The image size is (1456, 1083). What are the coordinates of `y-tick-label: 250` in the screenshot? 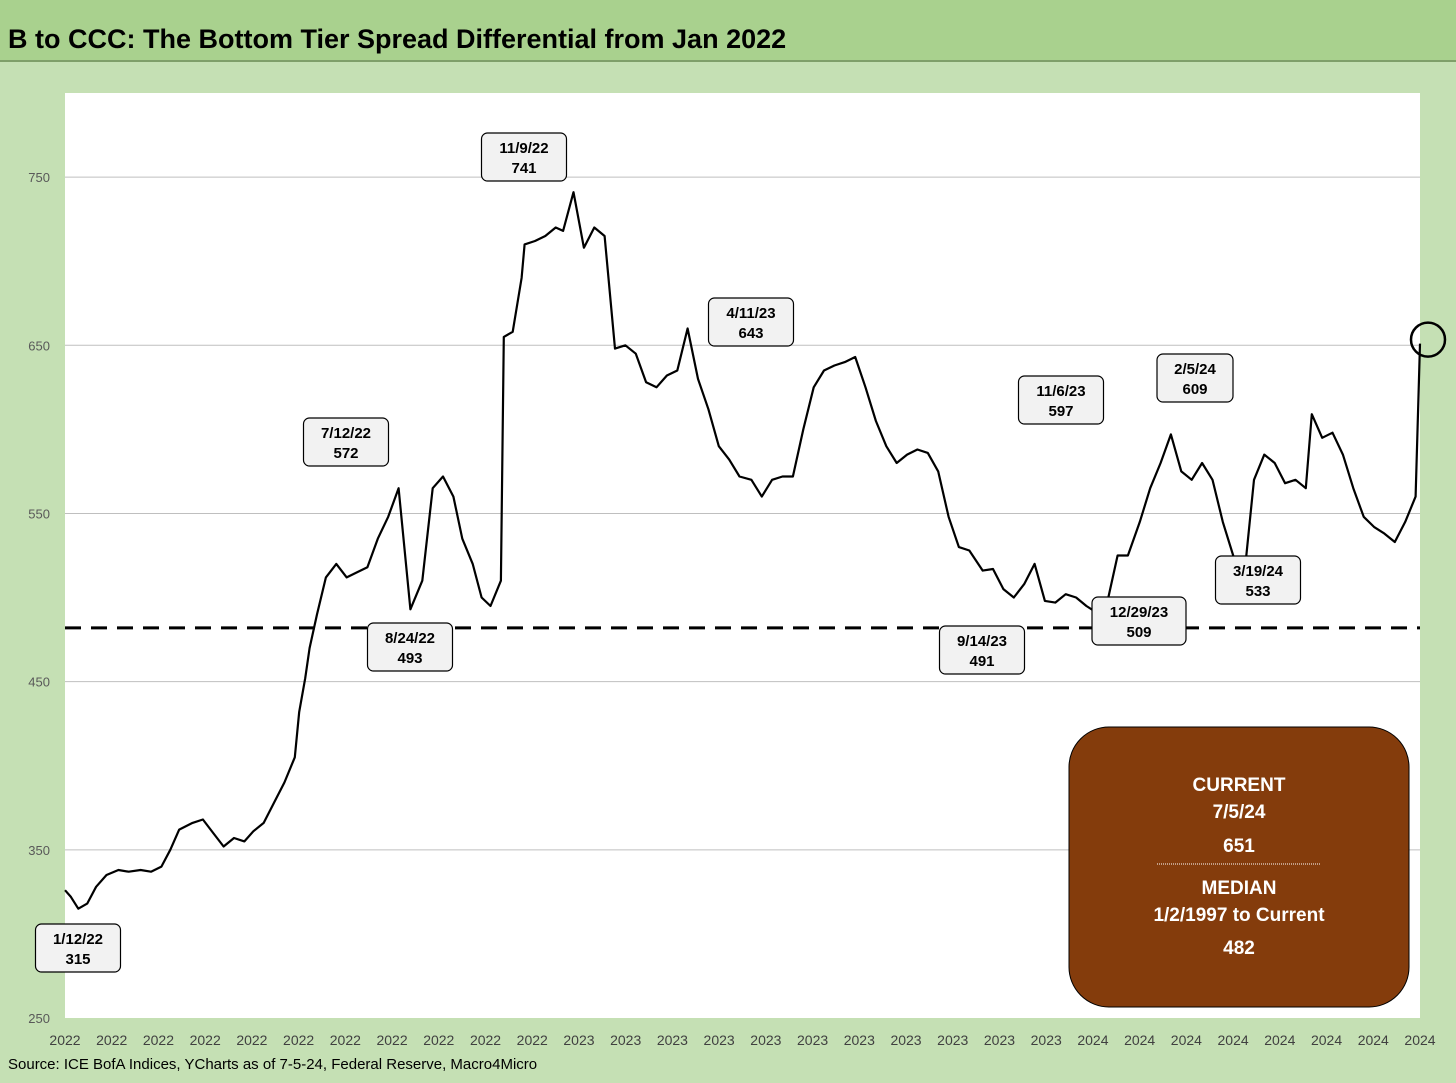 It's located at (39, 1018).